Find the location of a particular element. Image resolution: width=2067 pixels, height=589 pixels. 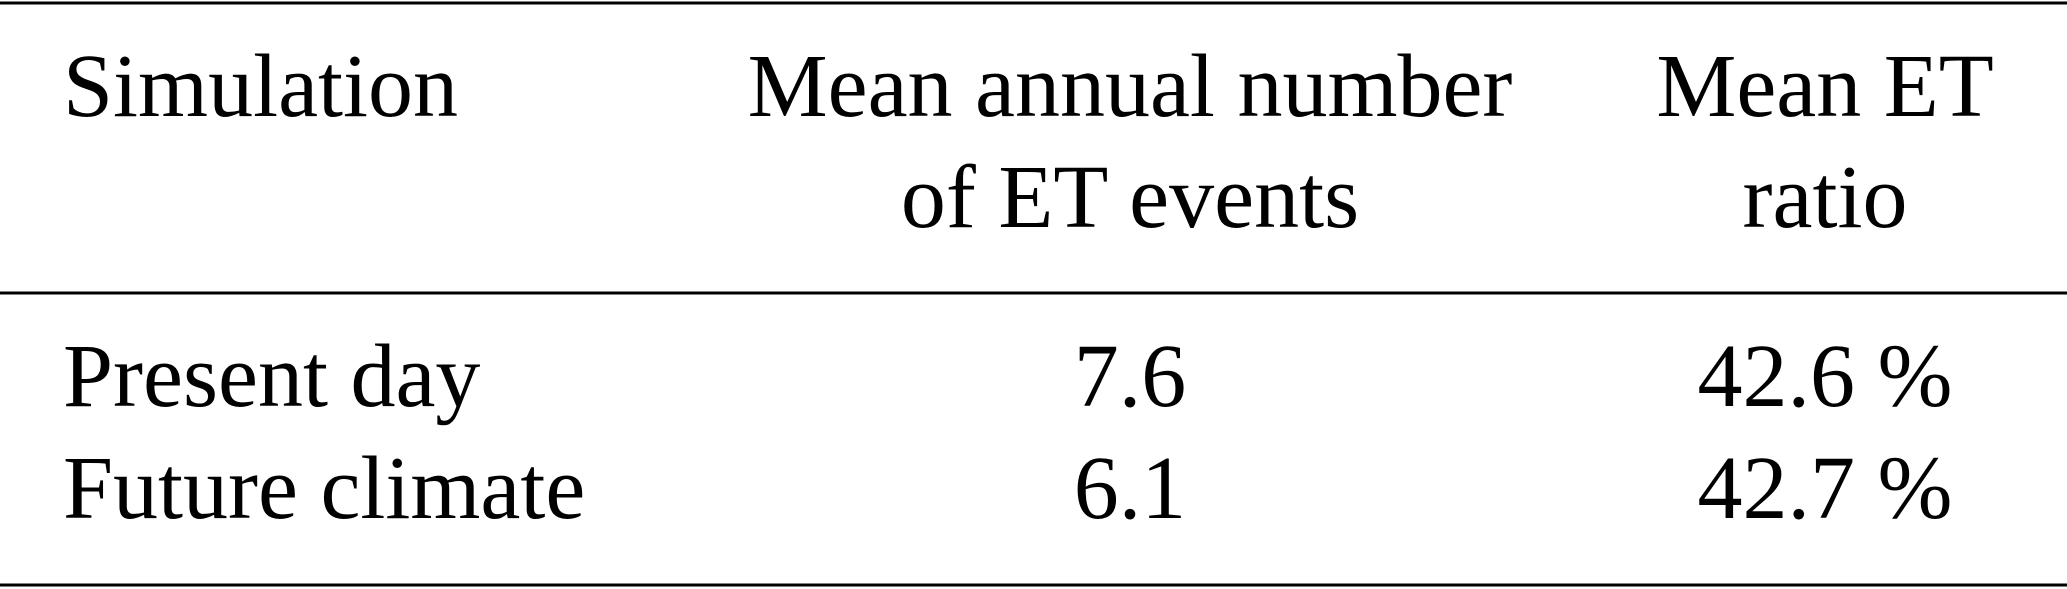

table-cell: Future climate is located at coordinates (324, 488).